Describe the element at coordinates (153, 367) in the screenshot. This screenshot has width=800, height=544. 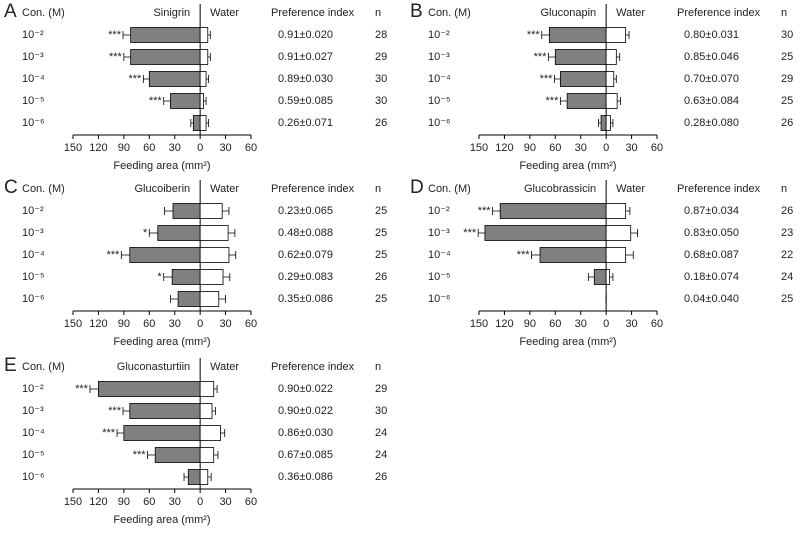
I see `compound-header: Gluconasturtiin` at that location.